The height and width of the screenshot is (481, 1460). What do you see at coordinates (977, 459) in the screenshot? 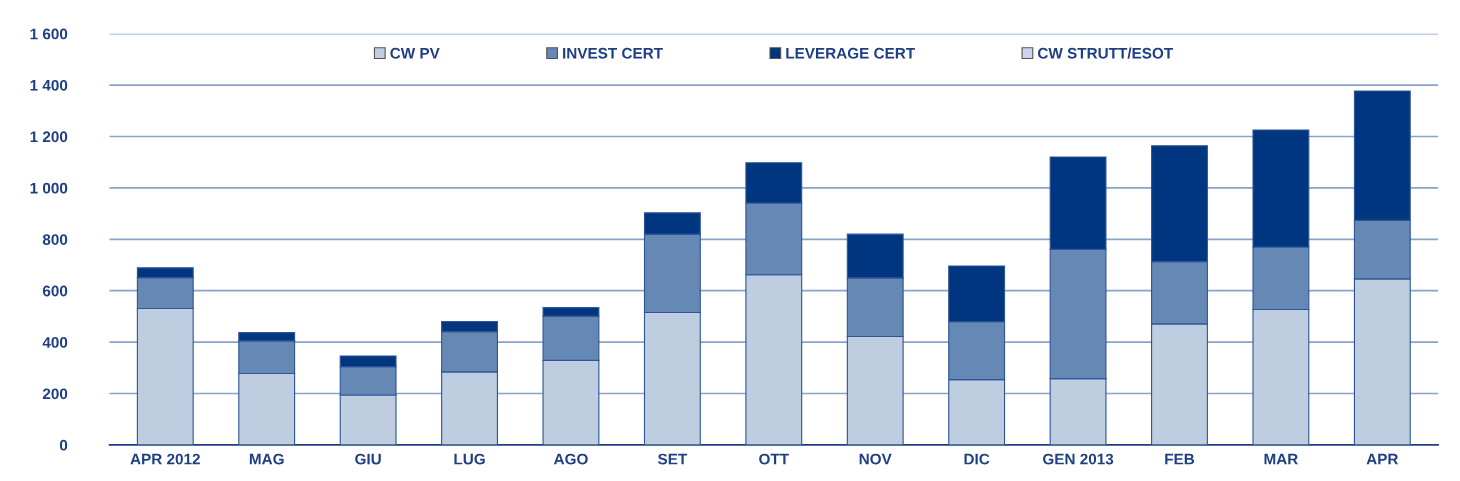
I see `x-tick-label: DIC` at bounding box center [977, 459].